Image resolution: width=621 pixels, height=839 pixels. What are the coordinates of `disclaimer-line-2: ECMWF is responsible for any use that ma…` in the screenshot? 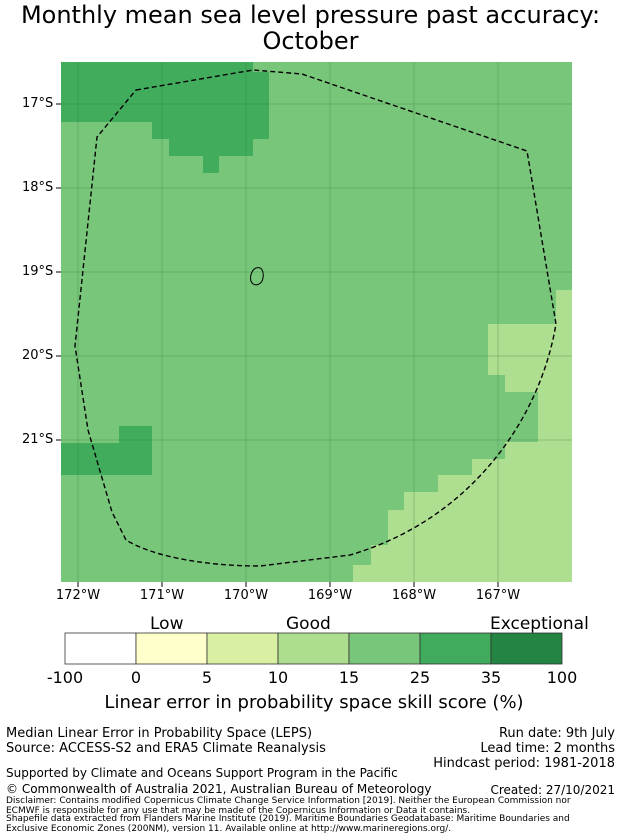 It's located at (238, 811).